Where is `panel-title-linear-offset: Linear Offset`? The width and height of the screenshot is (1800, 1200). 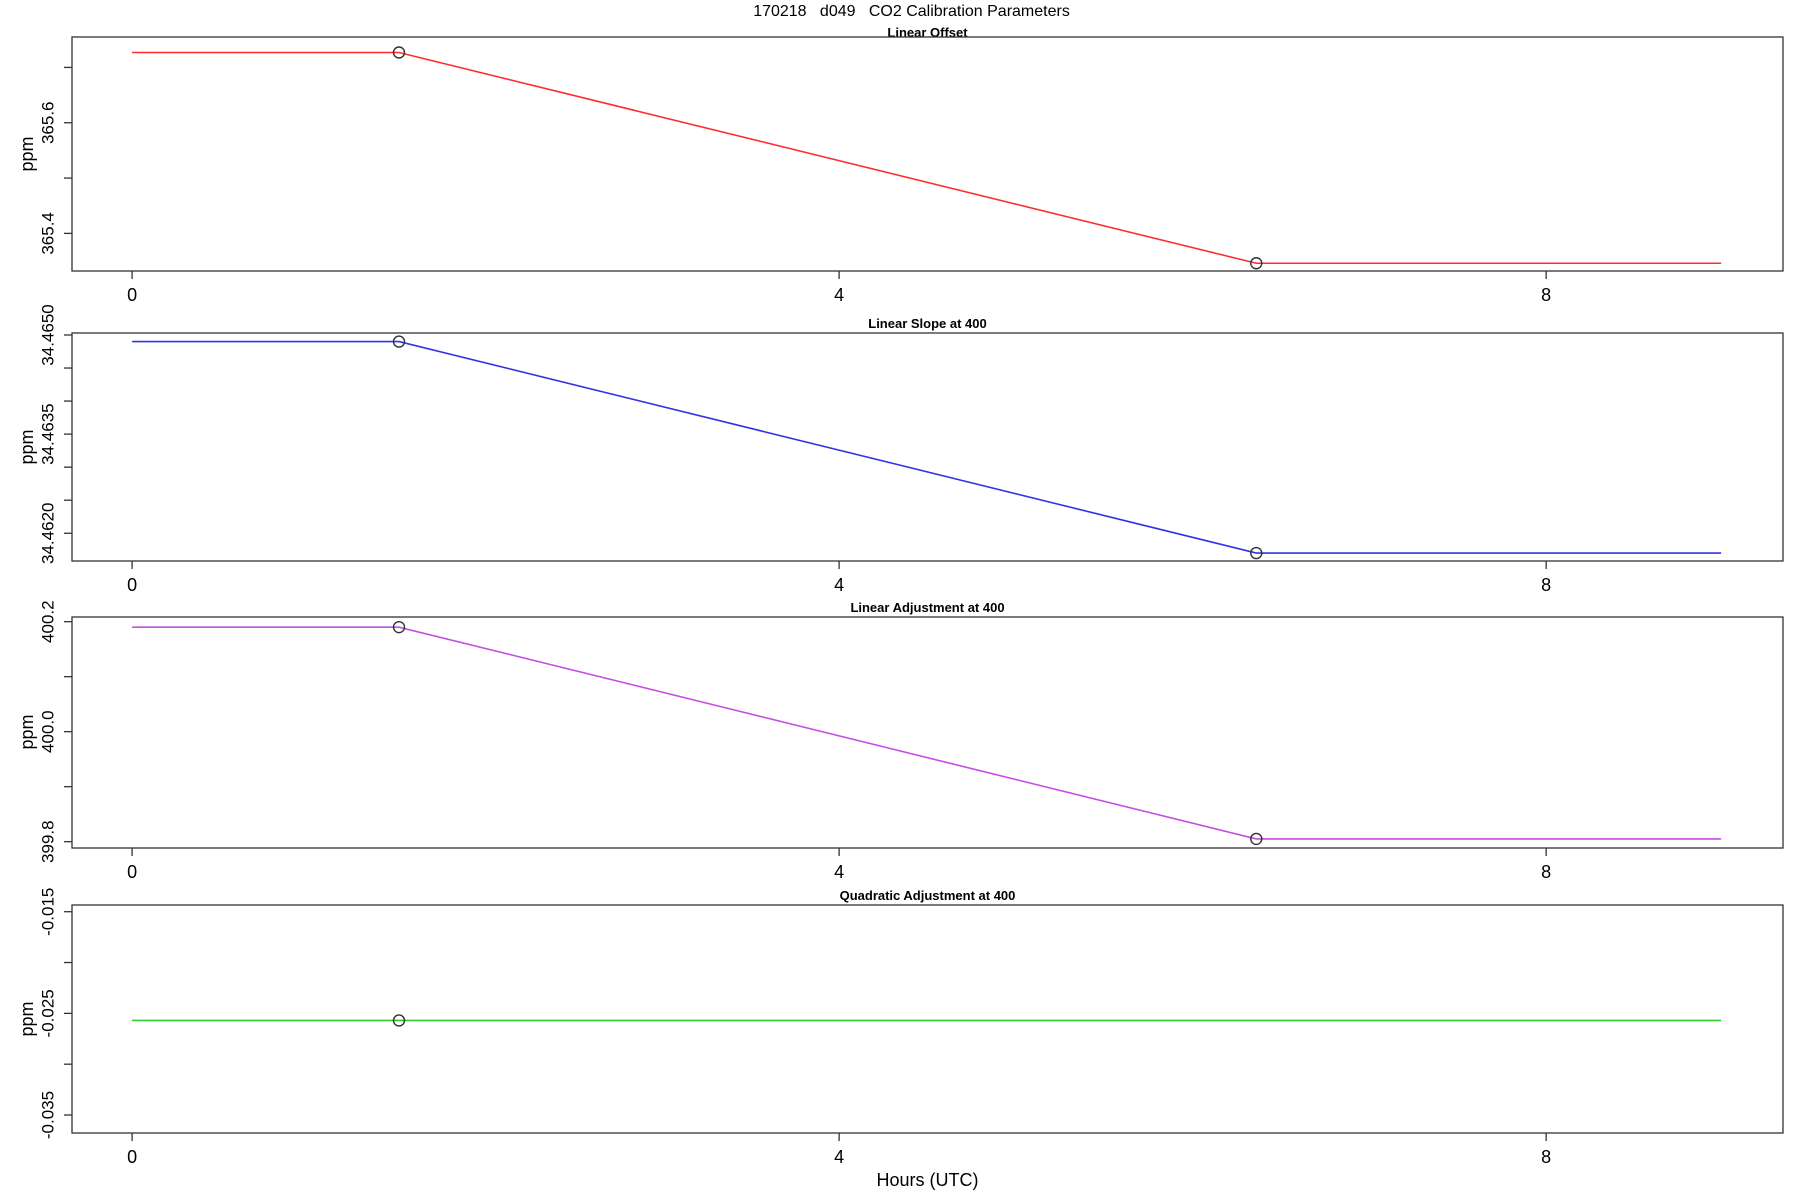
panel-title-linear-offset: Linear Offset is located at coordinates (927, 32).